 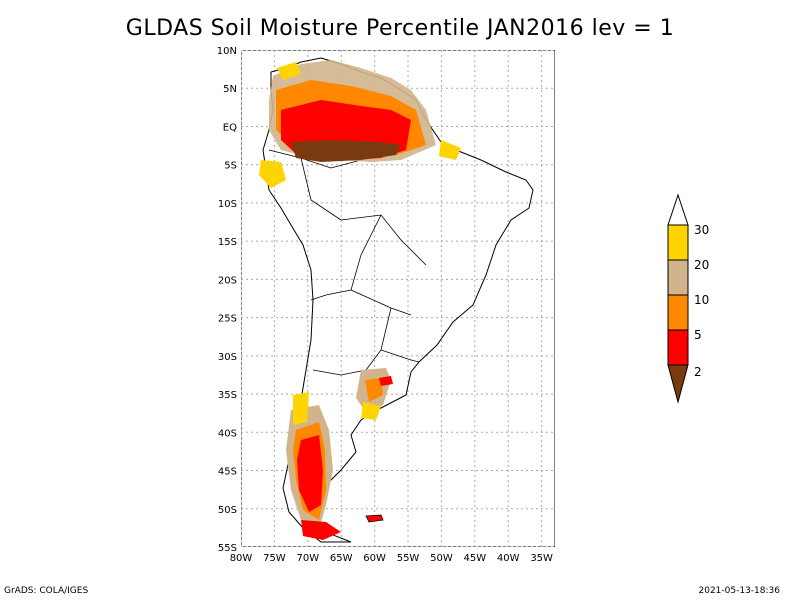 What do you see at coordinates (227, 51) in the screenshot?
I see `lat-tick-label: 10N` at bounding box center [227, 51].